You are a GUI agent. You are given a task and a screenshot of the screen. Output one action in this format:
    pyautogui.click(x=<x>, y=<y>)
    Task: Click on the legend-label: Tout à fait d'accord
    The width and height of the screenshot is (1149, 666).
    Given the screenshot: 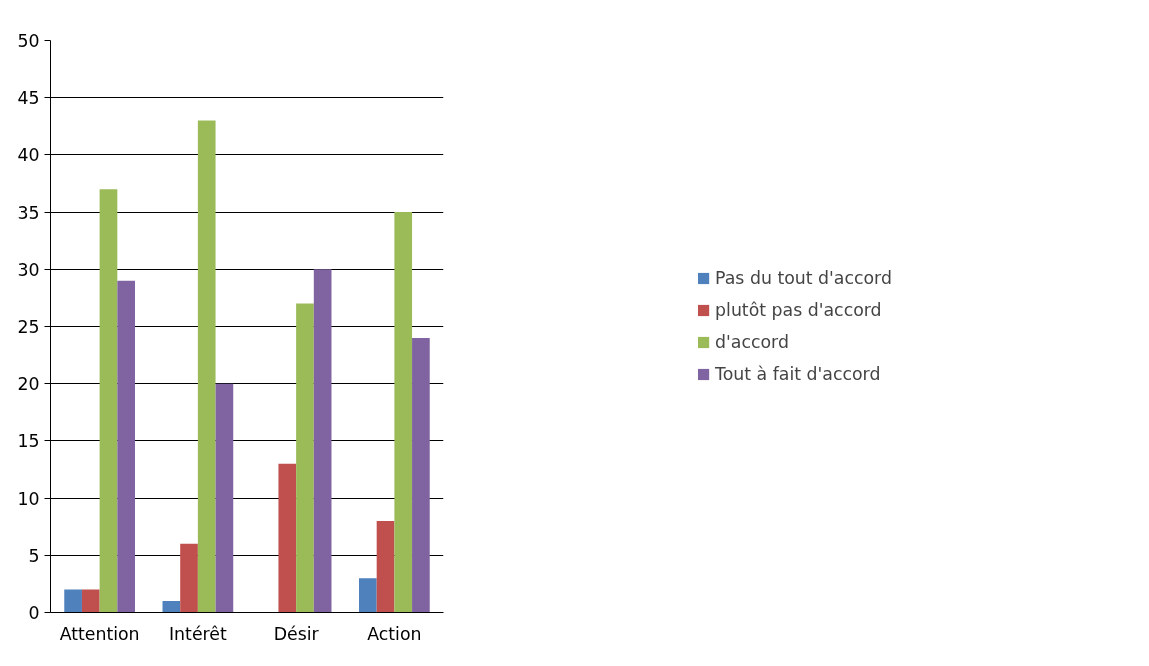 What is the action you would take?
    pyautogui.click(x=798, y=374)
    